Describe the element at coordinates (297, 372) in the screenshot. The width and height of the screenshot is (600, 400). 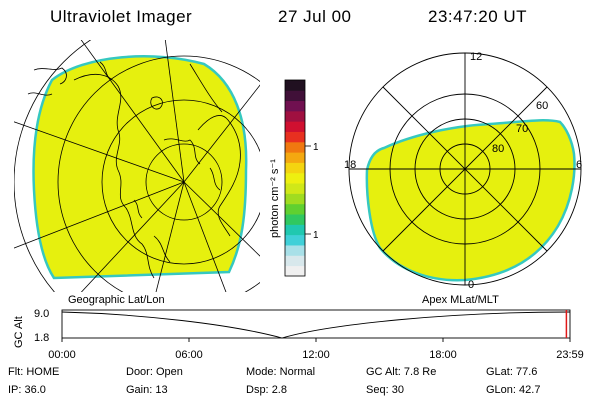
I see `mode-value: Normal` at that location.